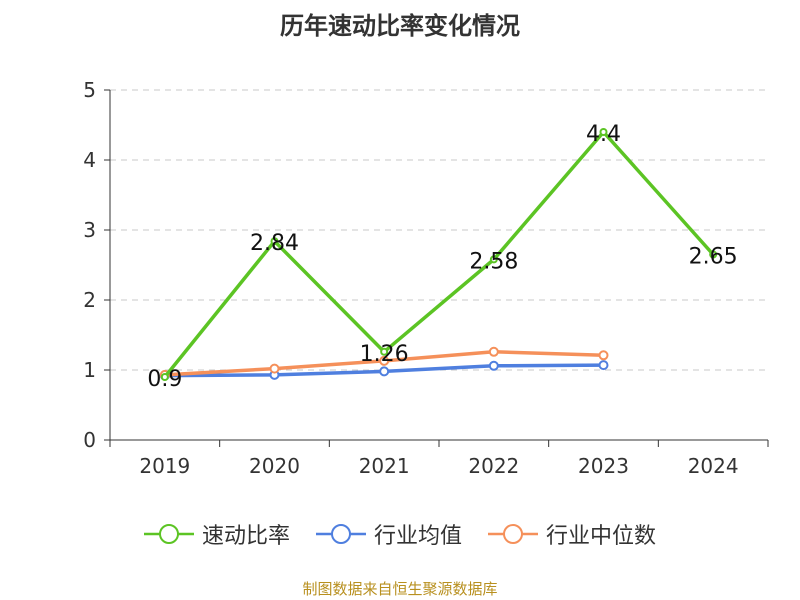 This screenshot has height=600, width=800. What do you see at coordinates (400, 589) in the screenshot?
I see `source-footer: 制图数据来自恒生聚源数据库` at bounding box center [400, 589].